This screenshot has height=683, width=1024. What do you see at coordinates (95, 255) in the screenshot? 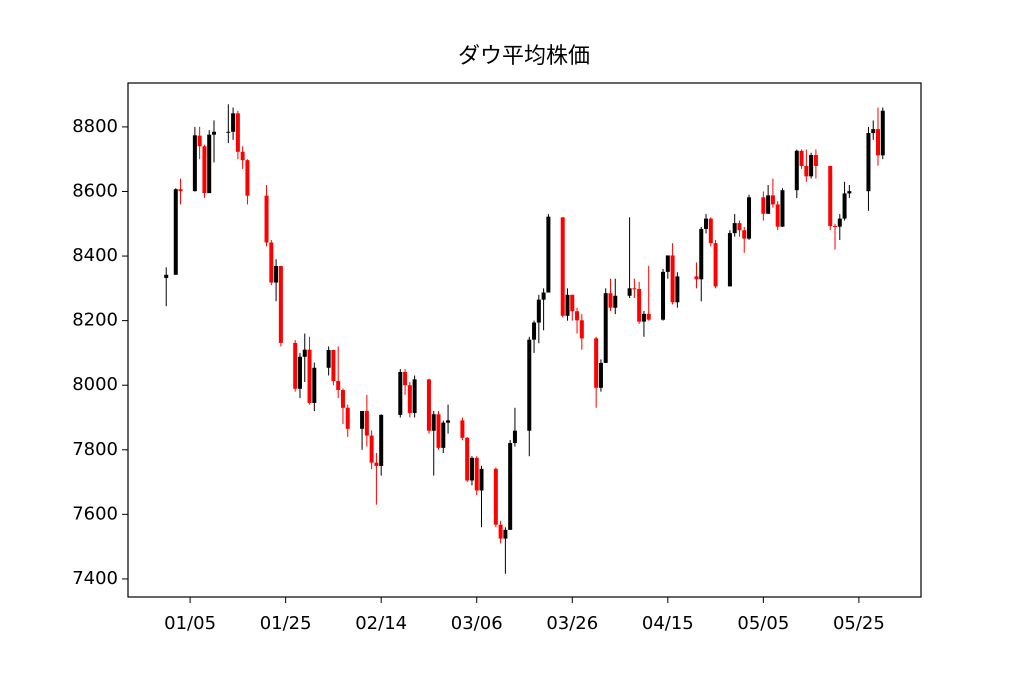
I see `y-tick-label: 8400` at bounding box center [95, 255].